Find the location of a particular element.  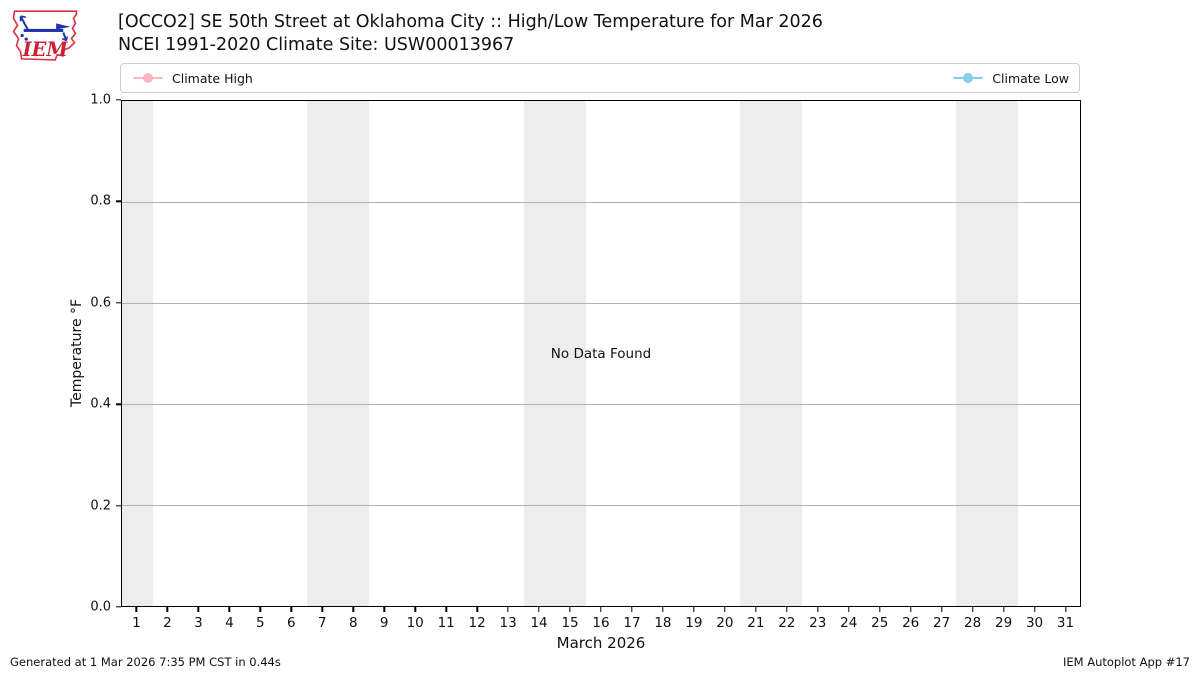

climate-low-marker-icon is located at coordinates (968, 78).